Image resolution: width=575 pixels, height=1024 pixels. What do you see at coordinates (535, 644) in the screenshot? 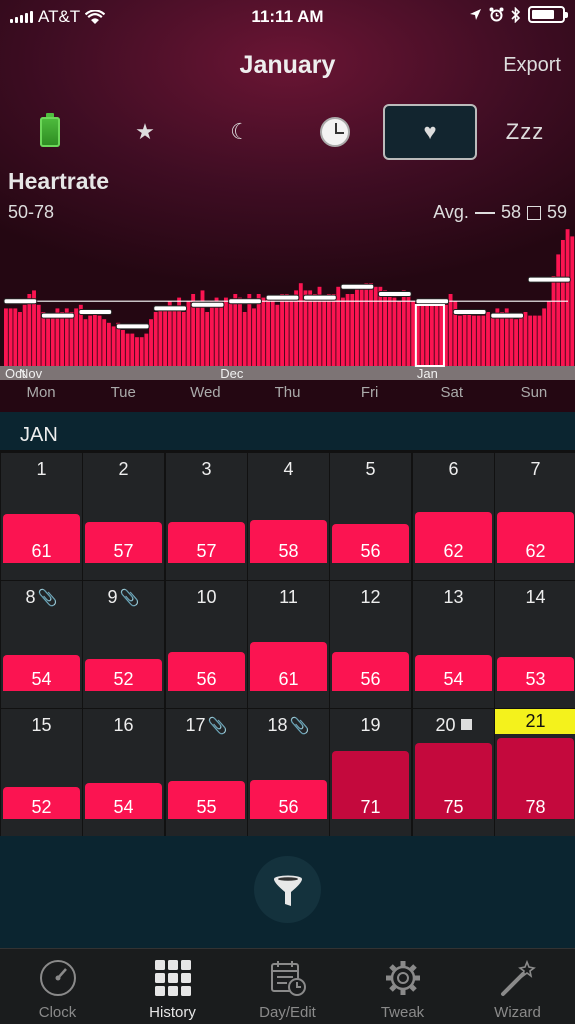
I see `calendar-day-cell: 14 53` at bounding box center [535, 644].